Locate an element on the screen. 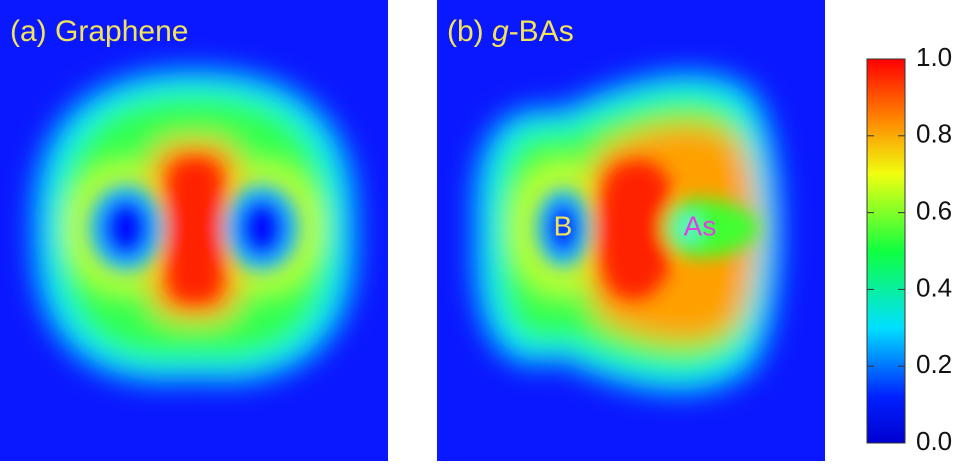 The height and width of the screenshot is (466, 980). tick-label: 1.0 is located at coordinates (934, 57).